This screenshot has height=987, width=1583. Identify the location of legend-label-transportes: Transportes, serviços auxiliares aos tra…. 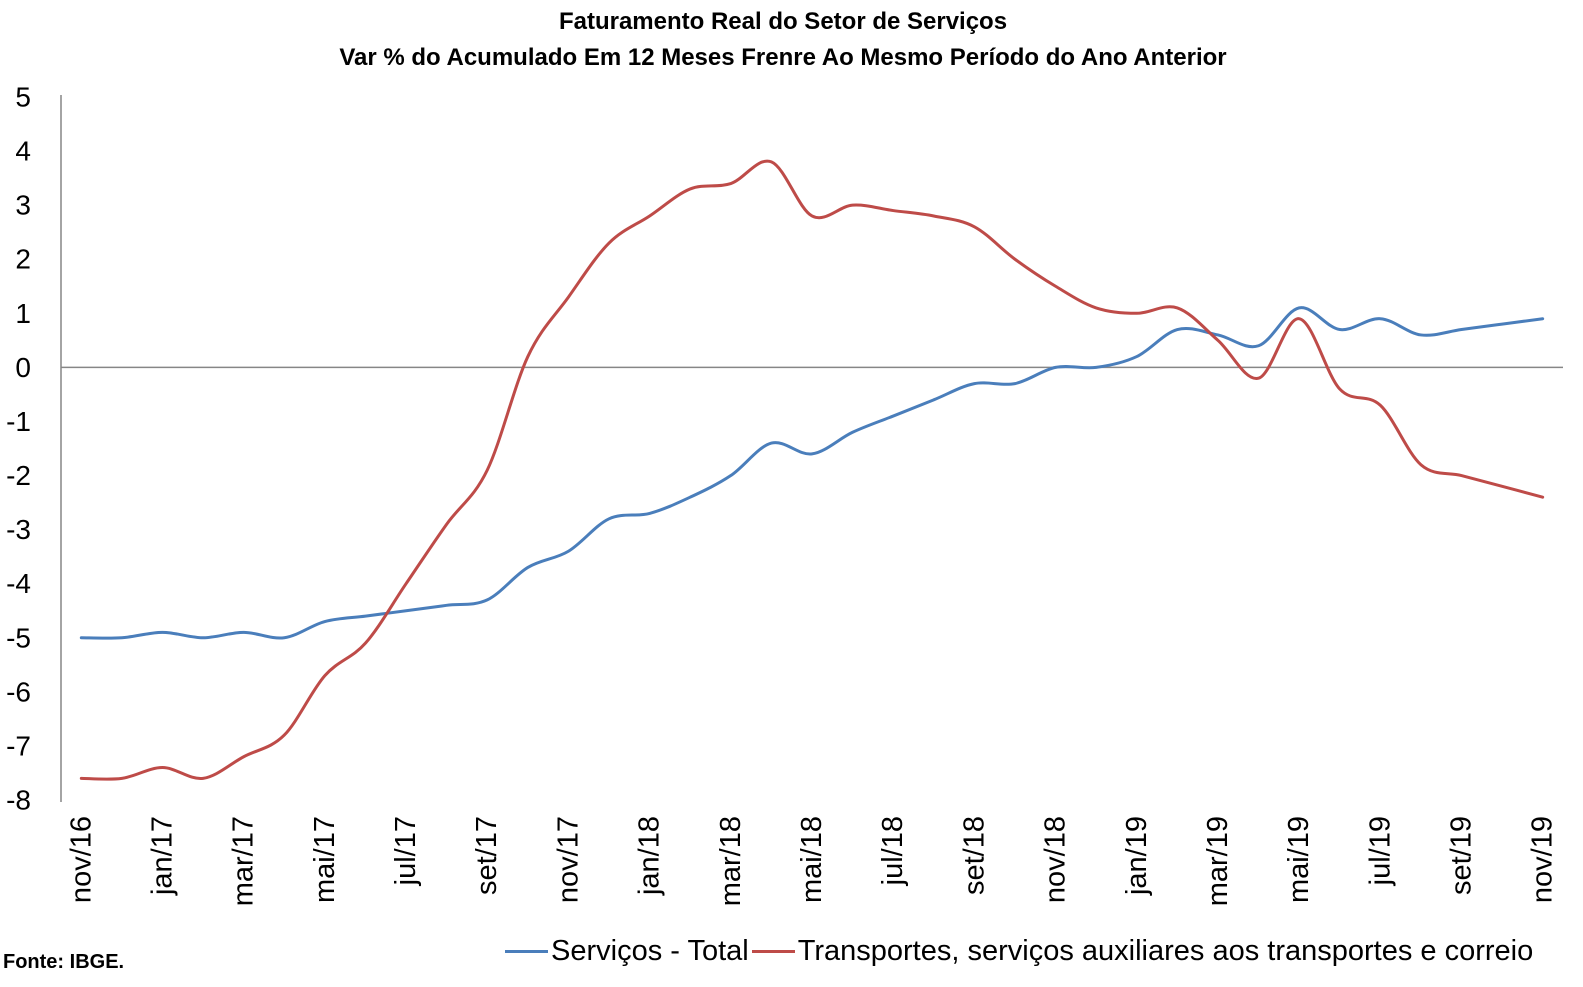
(1165, 951).